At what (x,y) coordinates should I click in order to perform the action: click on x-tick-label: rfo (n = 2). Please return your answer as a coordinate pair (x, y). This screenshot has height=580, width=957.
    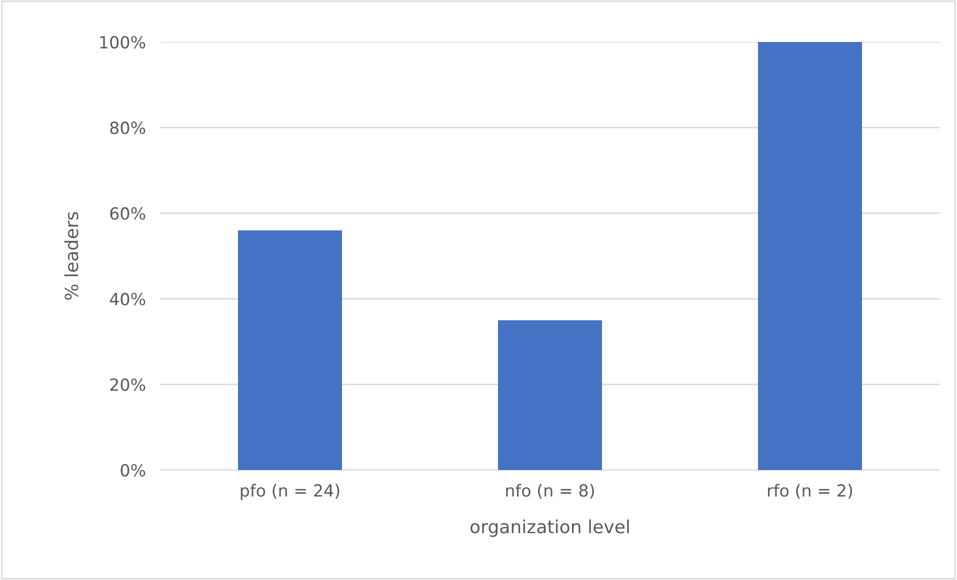
    Looking at the image, I should click on (810, 491).